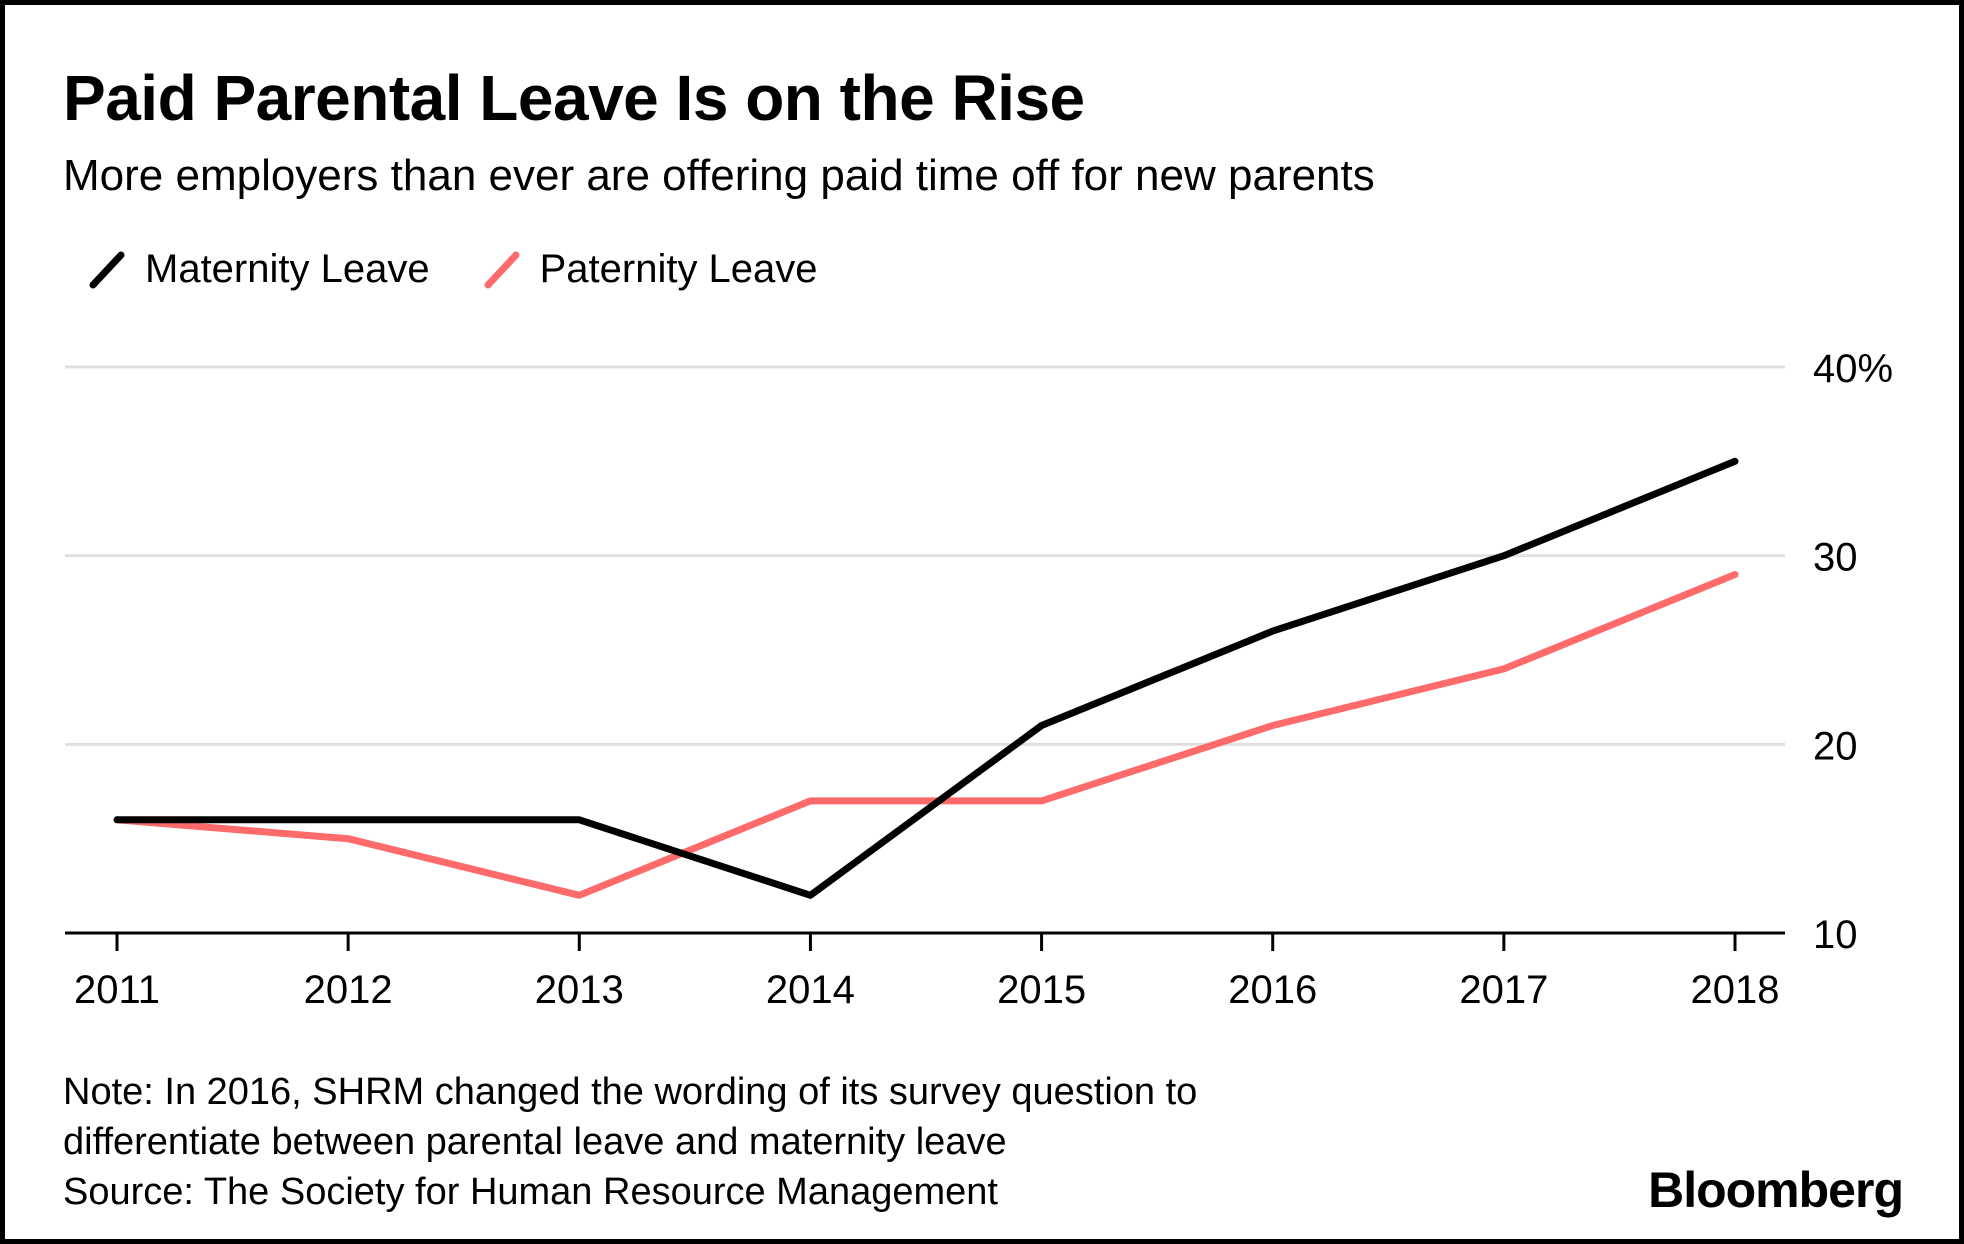  What do you see at coordinates (1272, 990) in the screenshot?
I see `x-tick-label: 2016` at bounding box center [1272, 990].